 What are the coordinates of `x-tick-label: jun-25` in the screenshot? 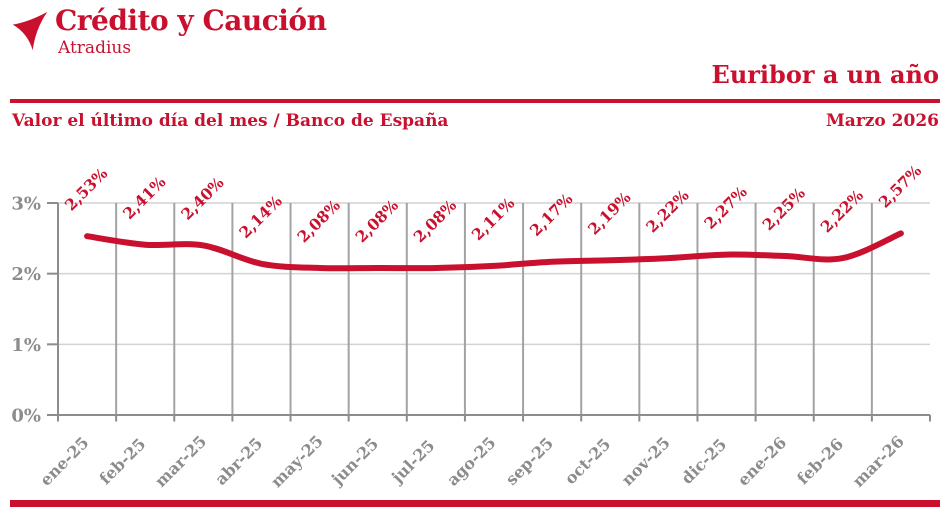 It's located at (354, 462).